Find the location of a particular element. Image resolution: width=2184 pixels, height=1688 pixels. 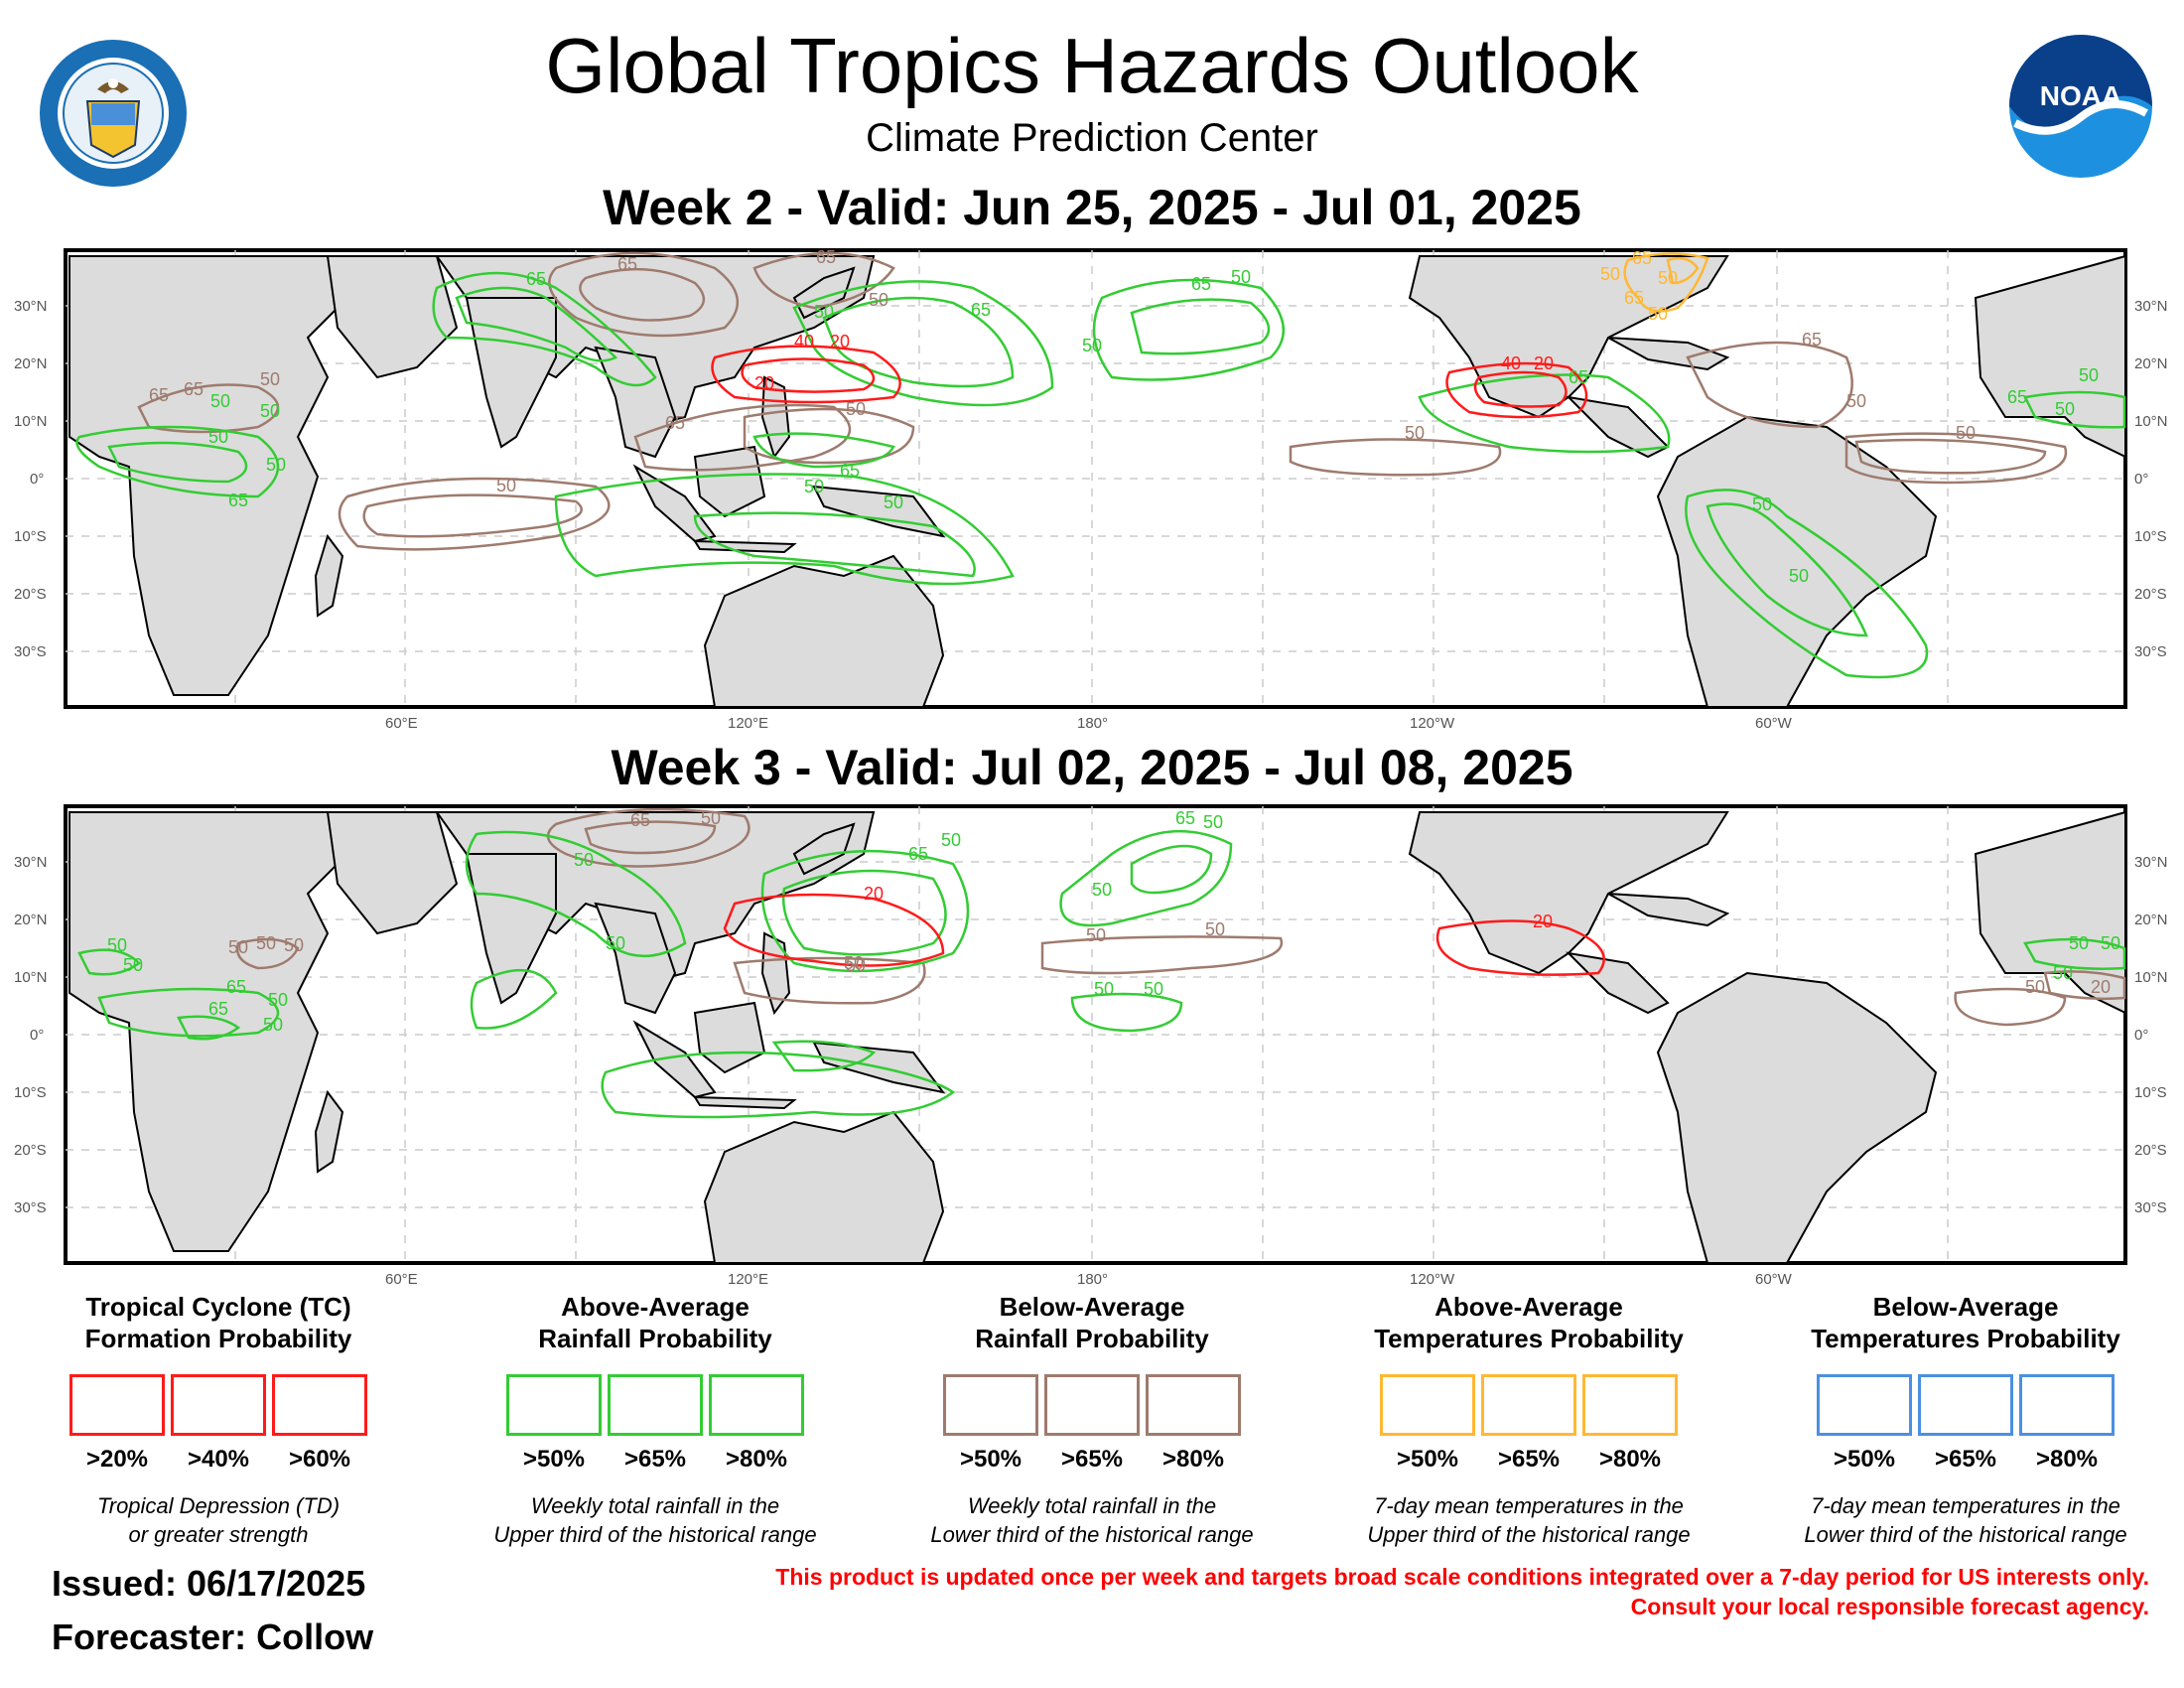

west-africa-east is located at coordinates (2050, 356).